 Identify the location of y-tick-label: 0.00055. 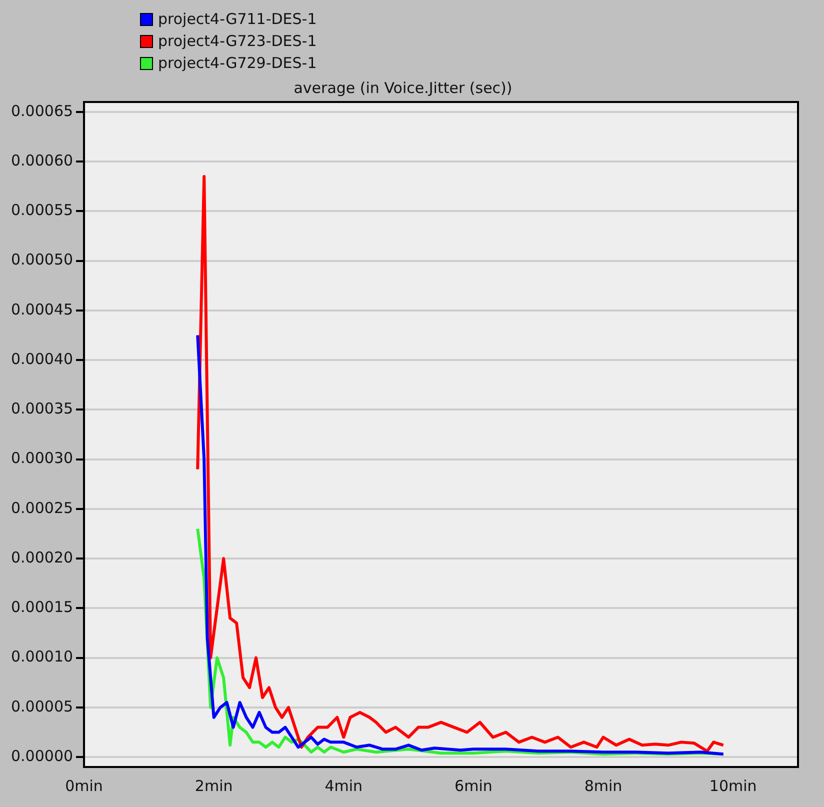
(42, 210).